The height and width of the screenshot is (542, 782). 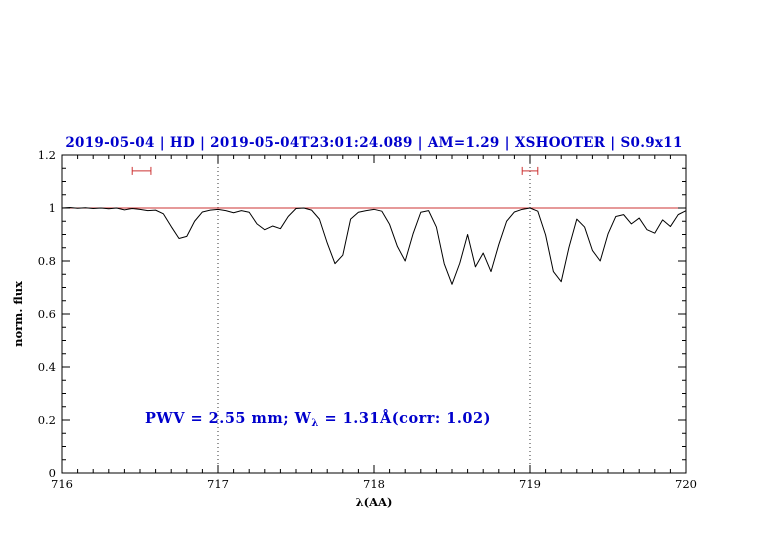 I want to click on y-tick-label: 0.4, so click(x=47, y=367).